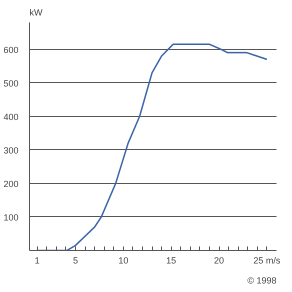 The height and width of the screenshot is (292, 292). Describe the element at coordinates (123, 261) in the screenshot. I see `x-tick-label: 10` at that location.